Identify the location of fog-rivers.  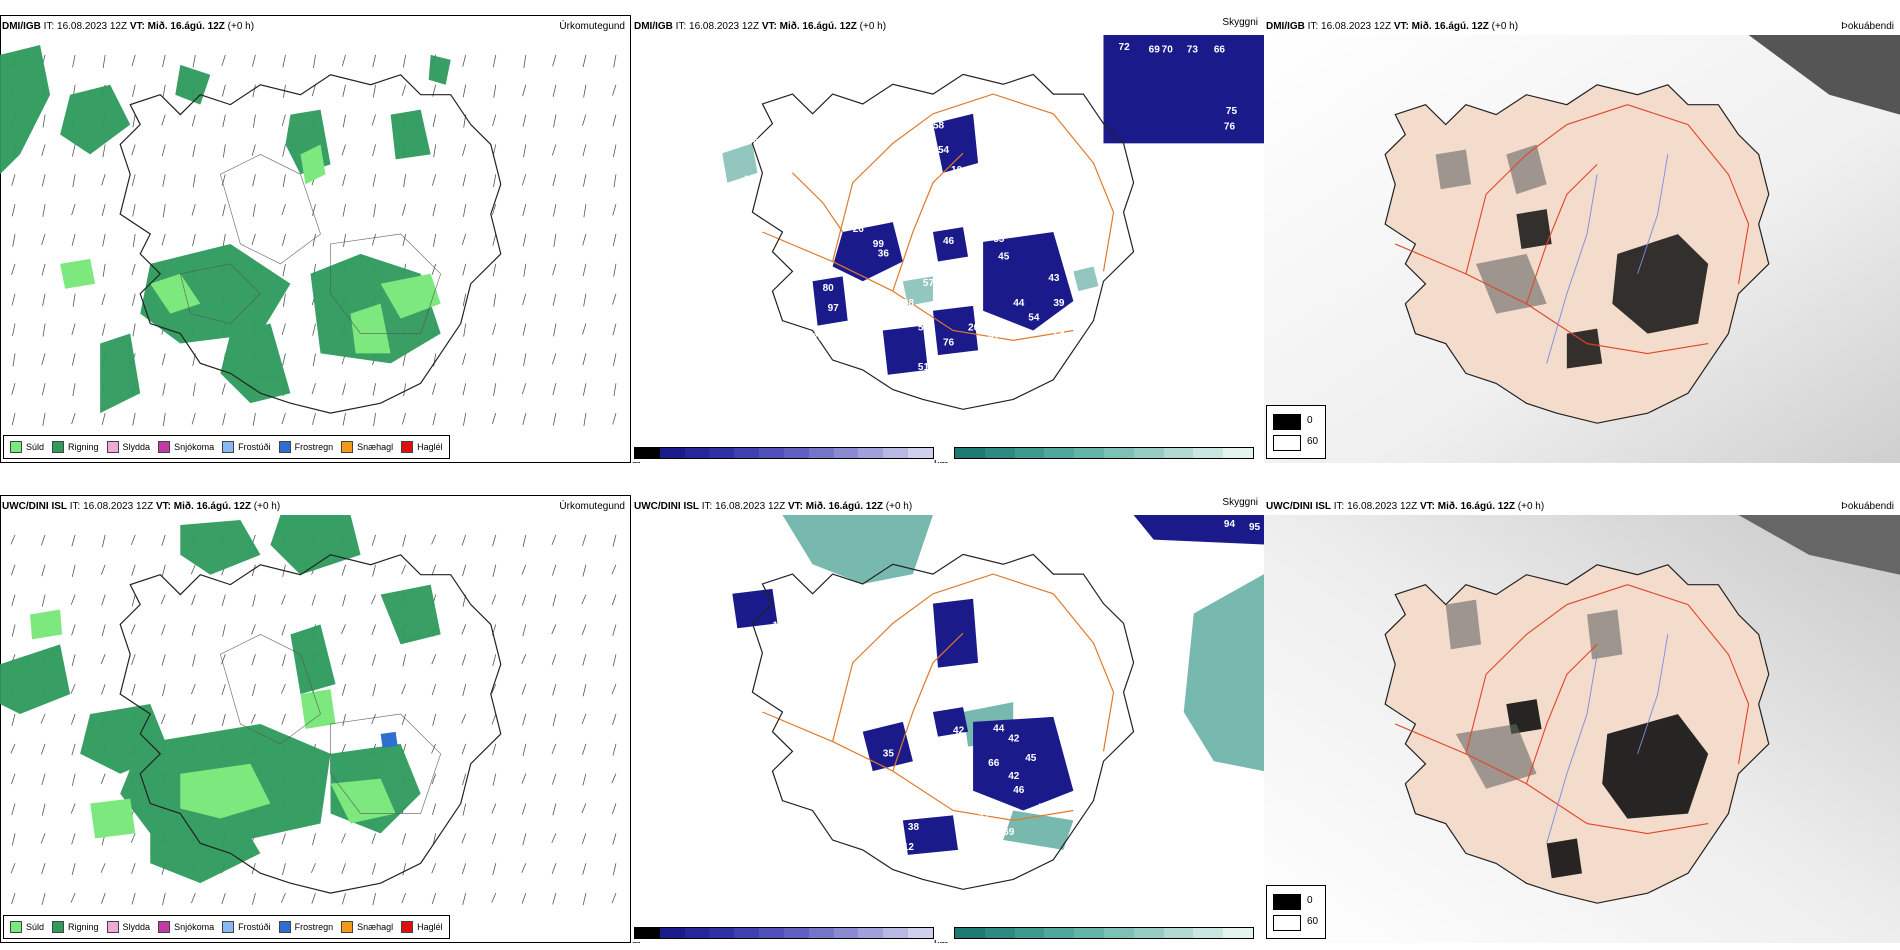
(1607, 739).